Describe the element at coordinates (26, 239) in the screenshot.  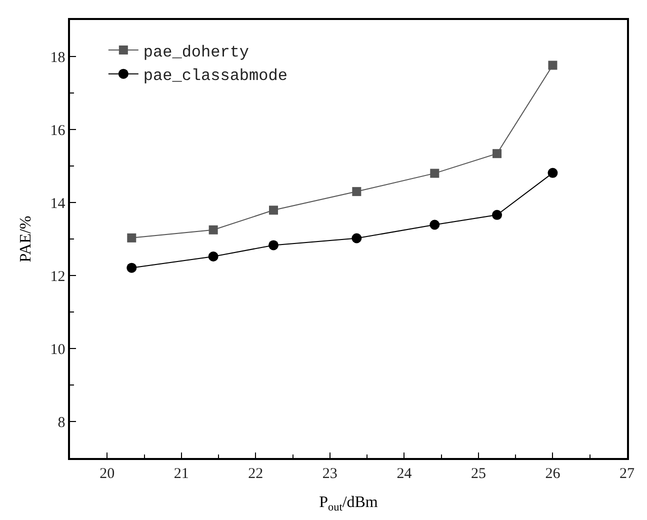
I see `y-axis-title: PAE/%` at that location.